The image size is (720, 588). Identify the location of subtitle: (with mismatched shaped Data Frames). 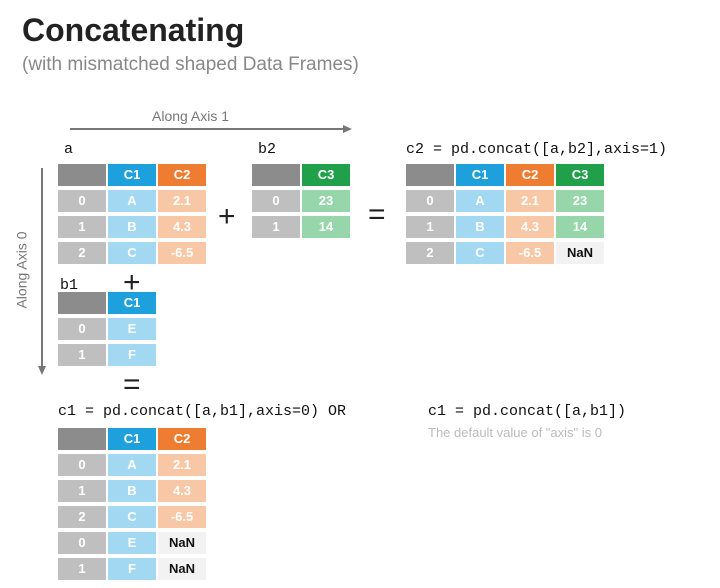
(190, 64).